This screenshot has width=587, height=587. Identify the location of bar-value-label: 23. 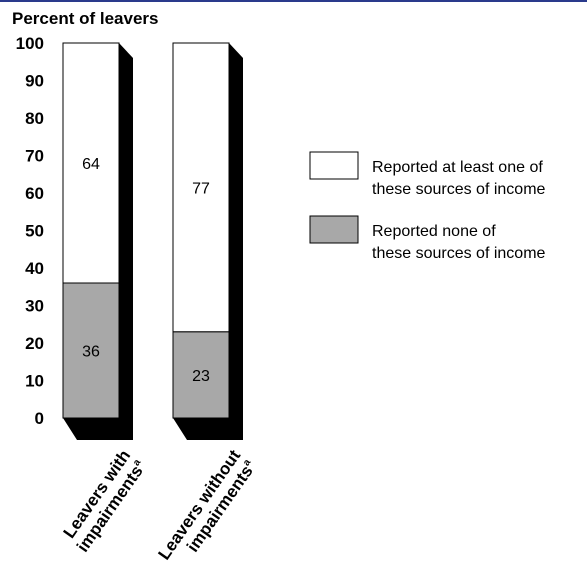
(201, 376).